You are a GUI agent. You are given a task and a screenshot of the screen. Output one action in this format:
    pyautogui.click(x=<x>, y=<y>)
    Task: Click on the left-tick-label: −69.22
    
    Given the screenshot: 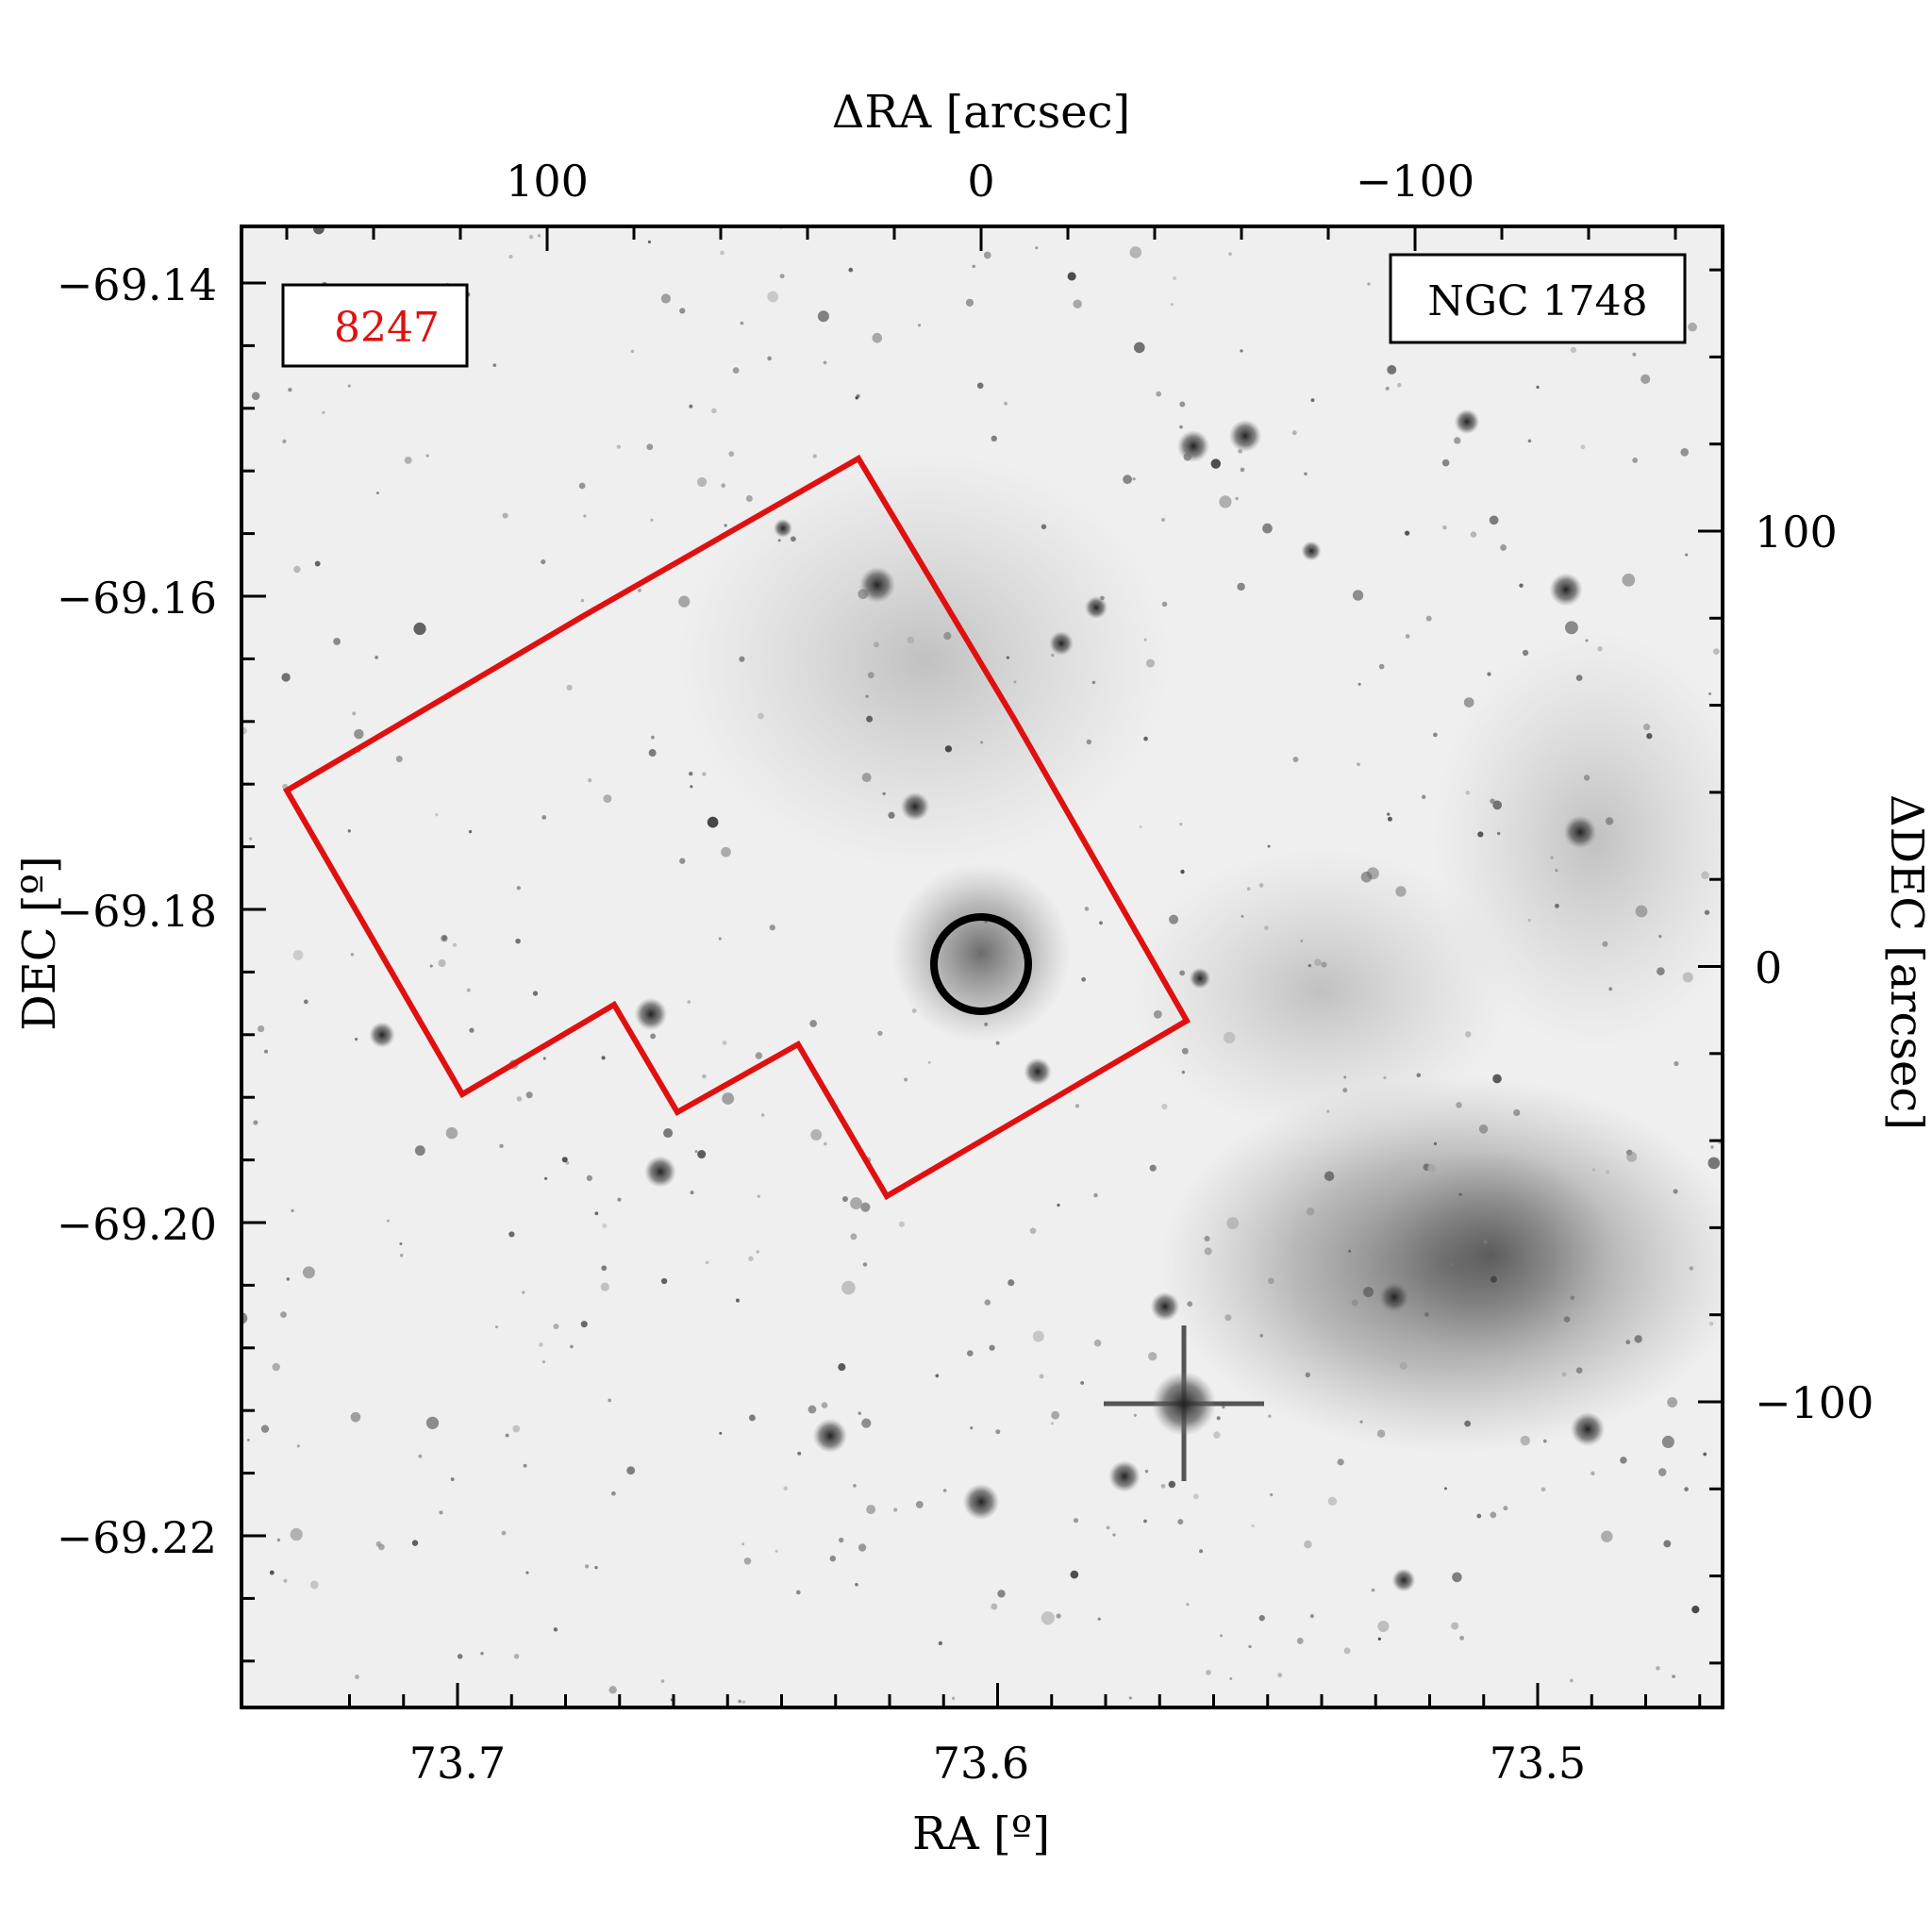 What is the action you would take?
    pyautogui.click(x=137, y=1537)
    